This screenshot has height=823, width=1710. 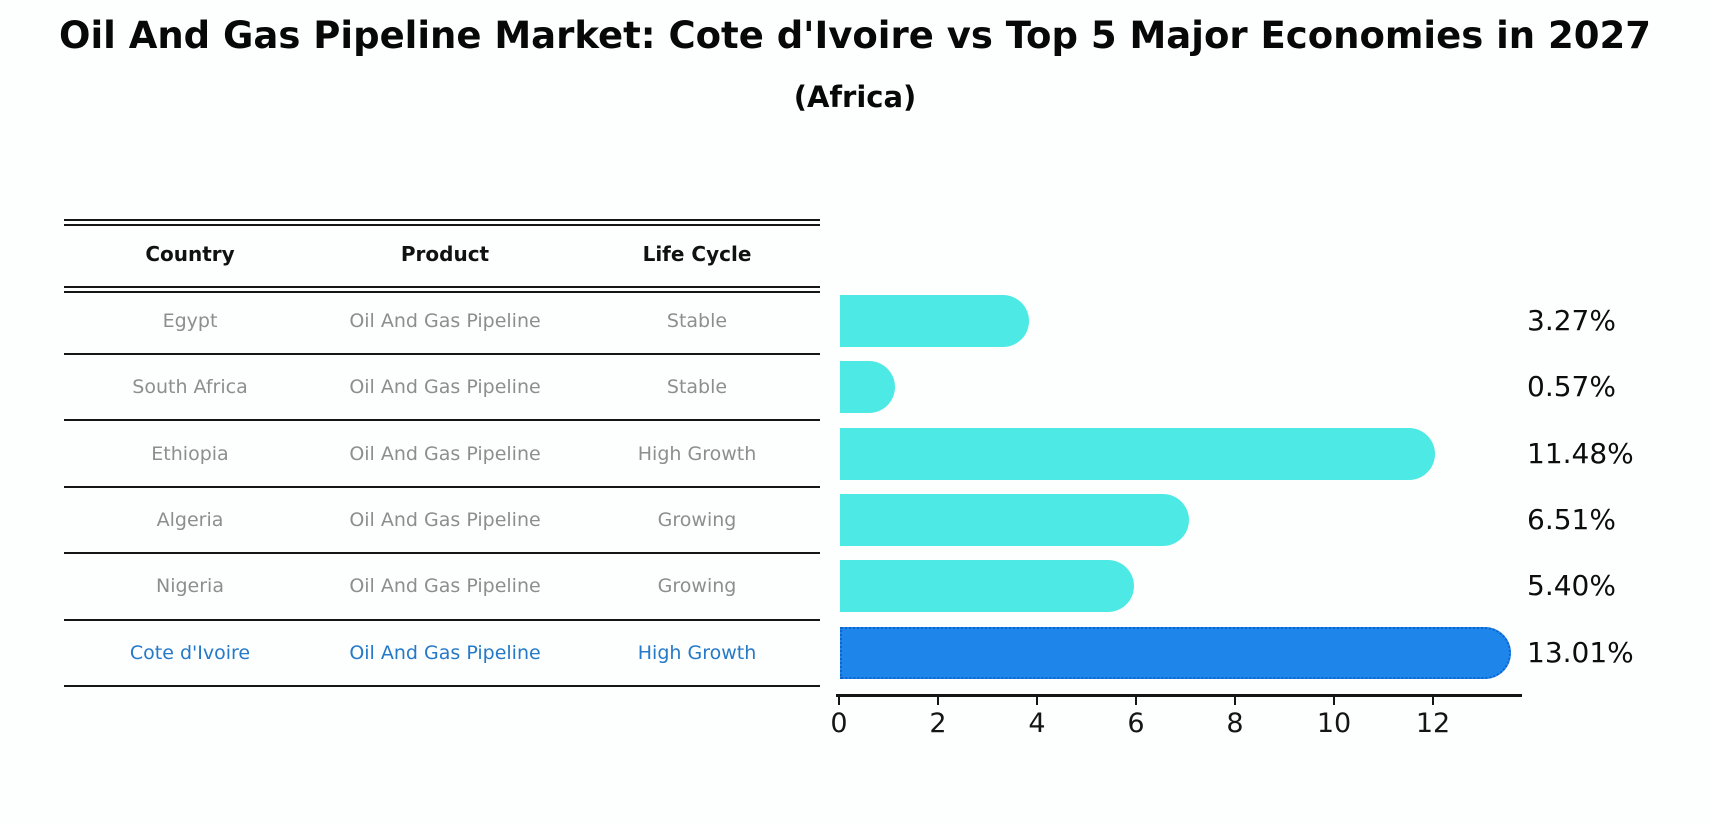 What do you see at coordinates (1433, 723) in the screenshot?
I see `x-tick-label: 12` at bounding box center [1433, 723].